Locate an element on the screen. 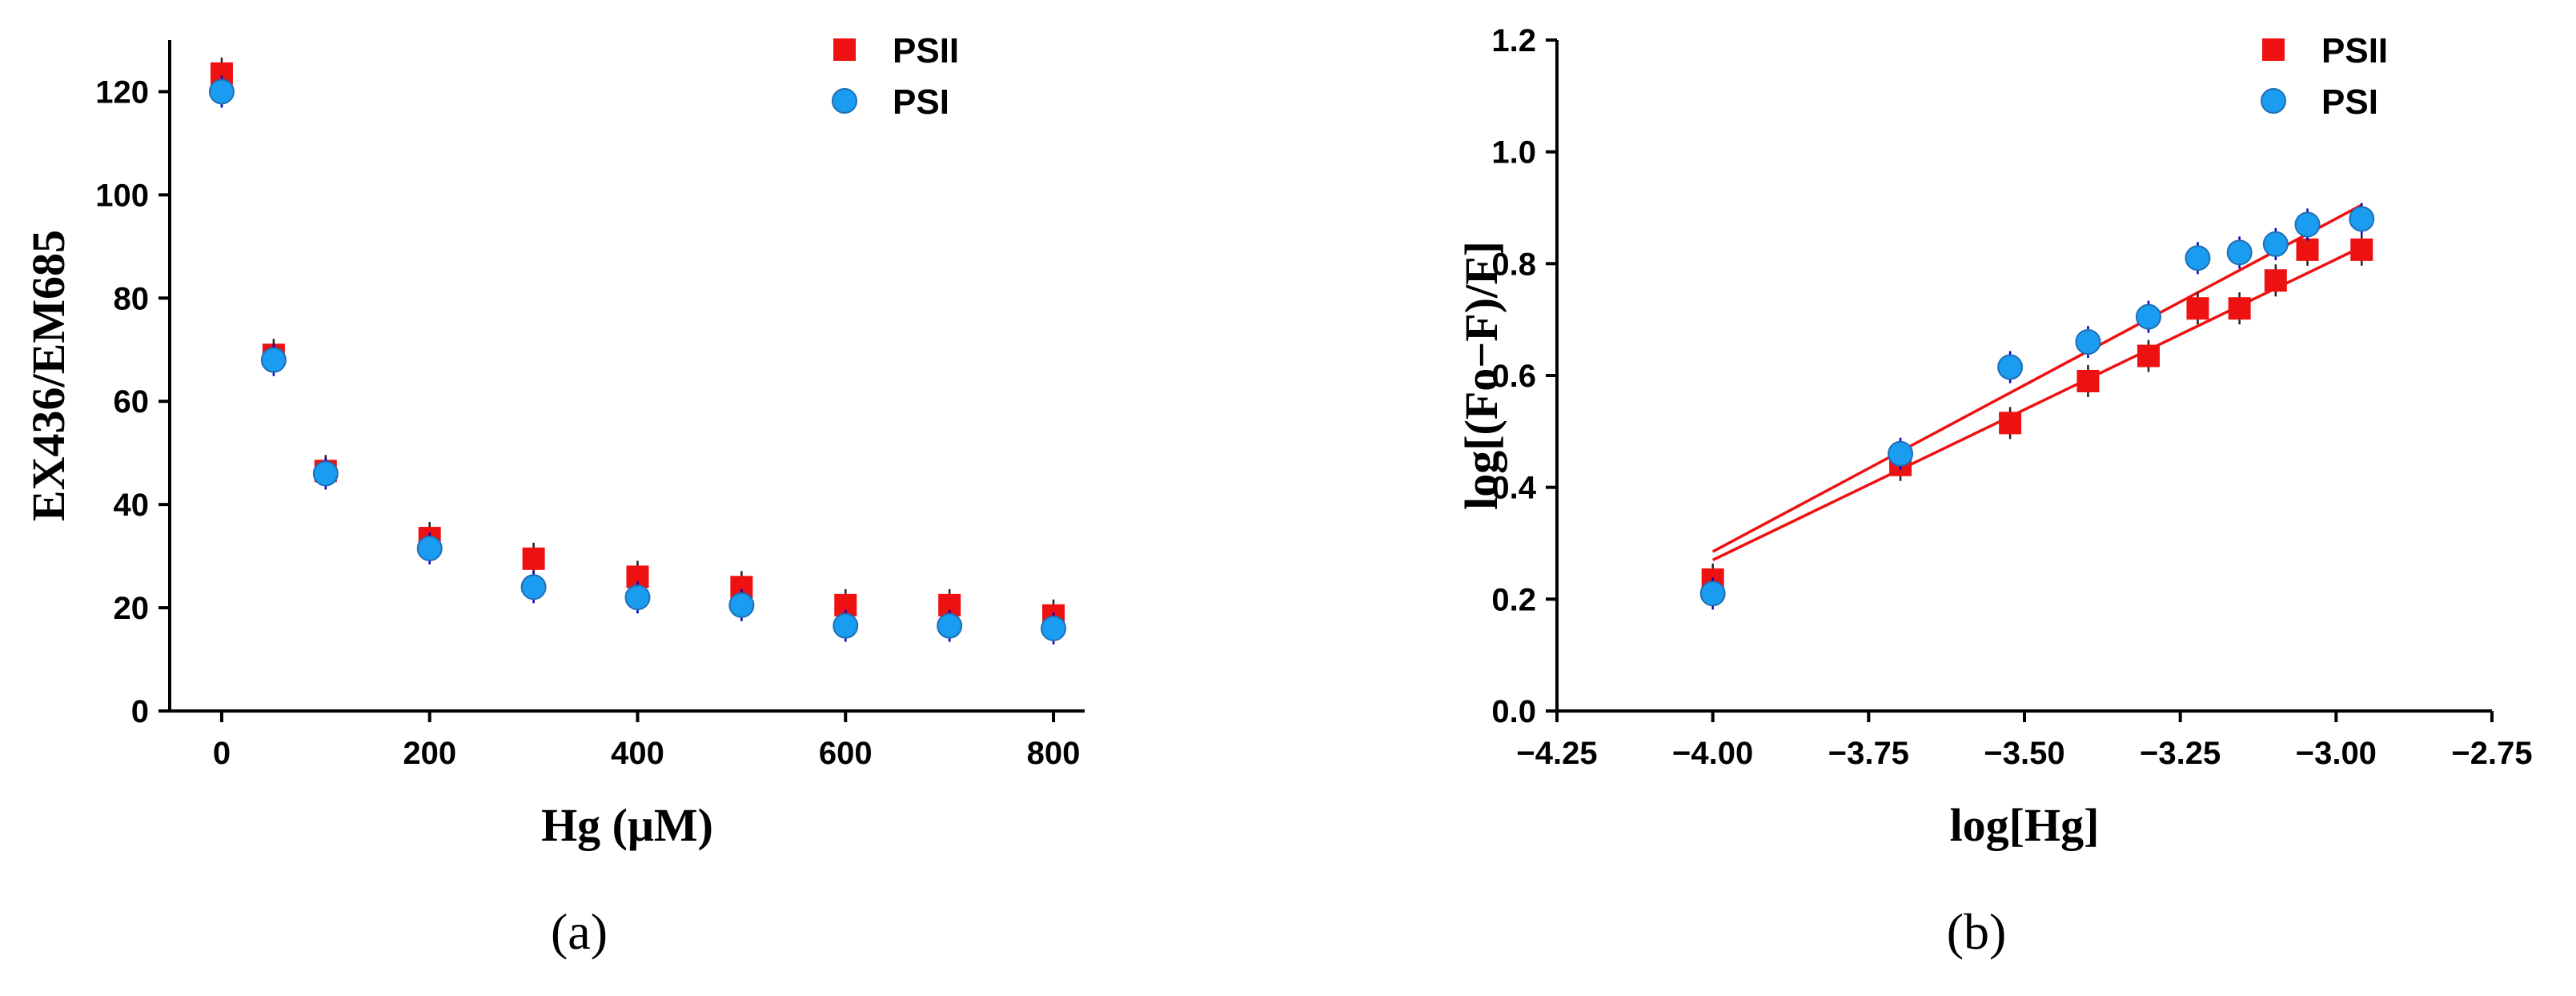 The width and height of the screenshot is (2576, 996). panel-a-y-tick-label: 20 is located at coordinates (132, 608).